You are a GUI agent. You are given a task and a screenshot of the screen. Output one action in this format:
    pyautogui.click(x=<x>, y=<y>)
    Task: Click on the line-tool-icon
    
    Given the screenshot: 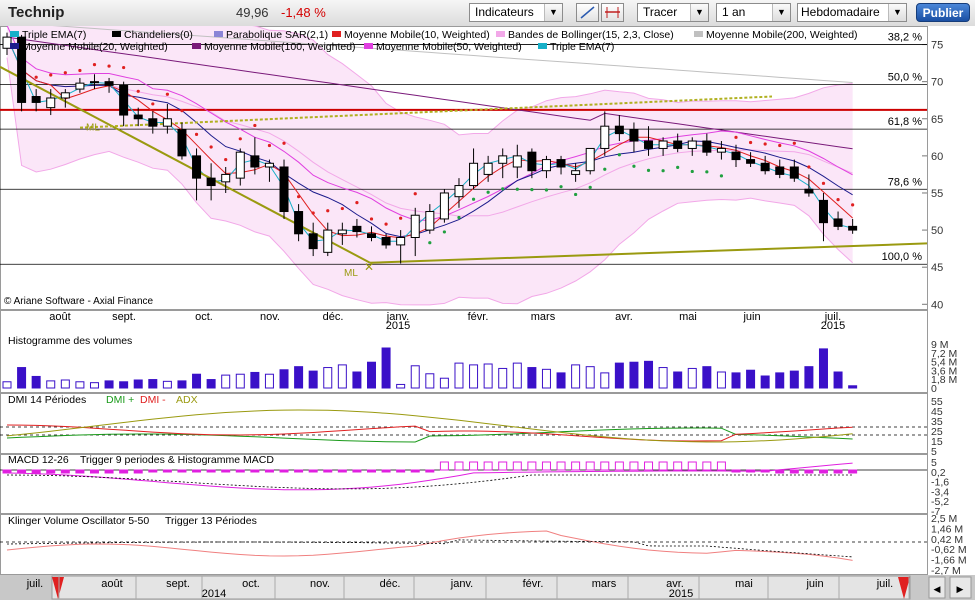 What is the action you would take?
    pyautogui.click(x=587, y=12)
    